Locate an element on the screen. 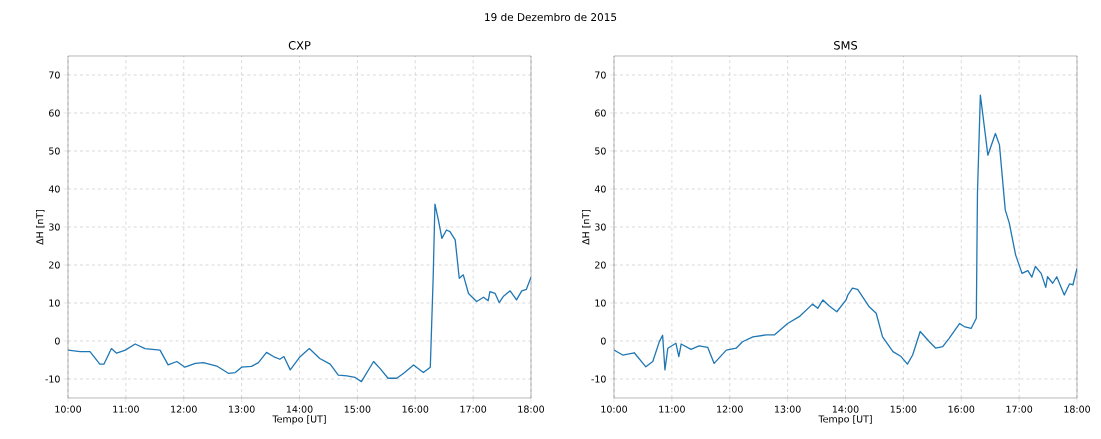 The height and width of the screenshot is (439, 1101). chart-title: CXP is located at coordinates (299, 45).